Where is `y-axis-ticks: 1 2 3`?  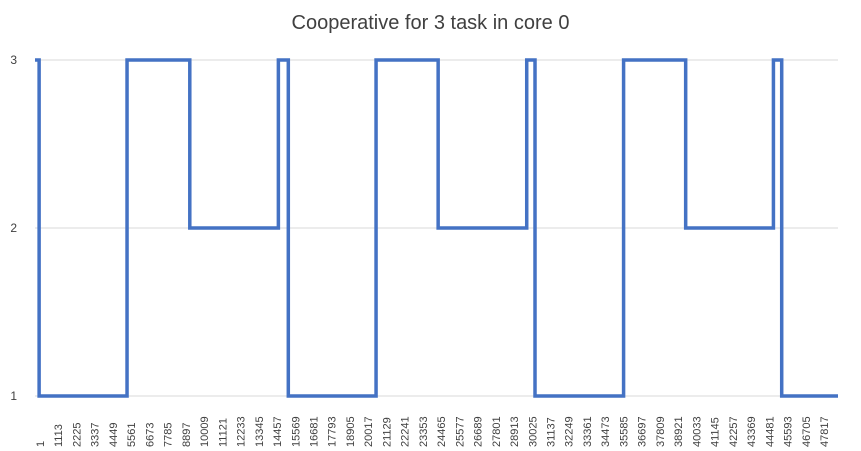
y-axis-ticks: 1 2 3 is located at coordinates (13, 228).